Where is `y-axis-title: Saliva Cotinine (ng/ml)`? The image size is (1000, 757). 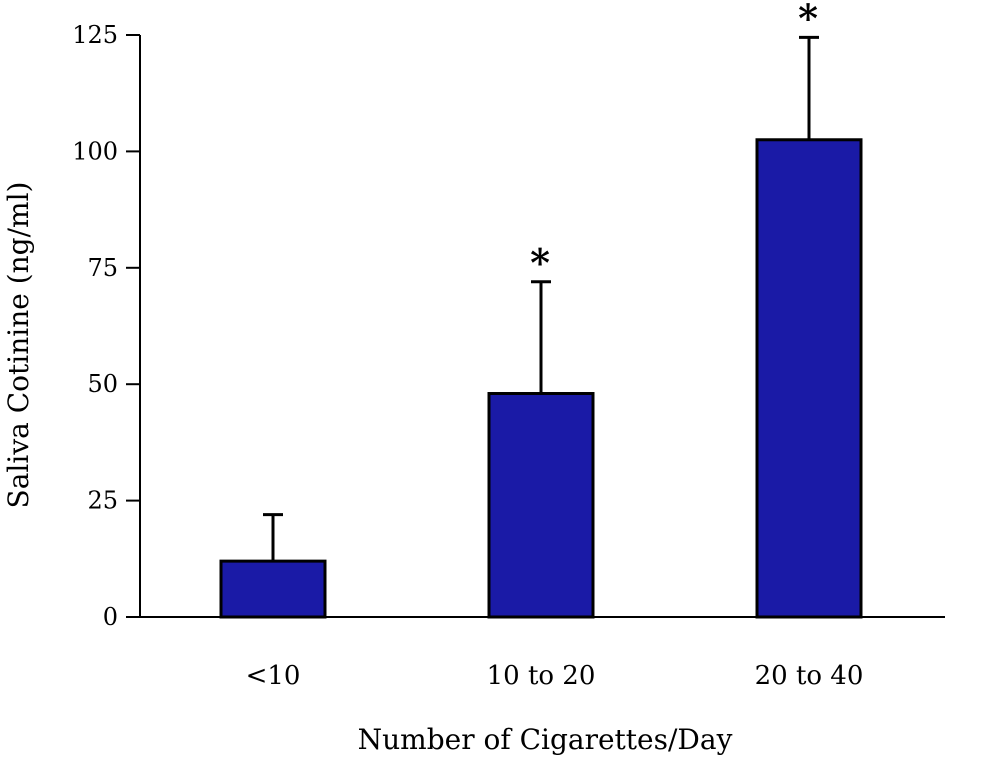 y-axis-title: Saliva Cotinine (ng/ml) is located at coordinates (18, 345).